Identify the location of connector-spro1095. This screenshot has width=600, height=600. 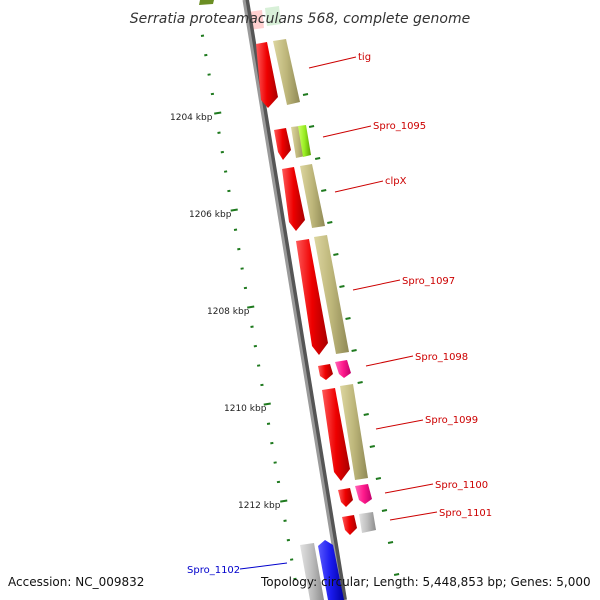
(347, 131).